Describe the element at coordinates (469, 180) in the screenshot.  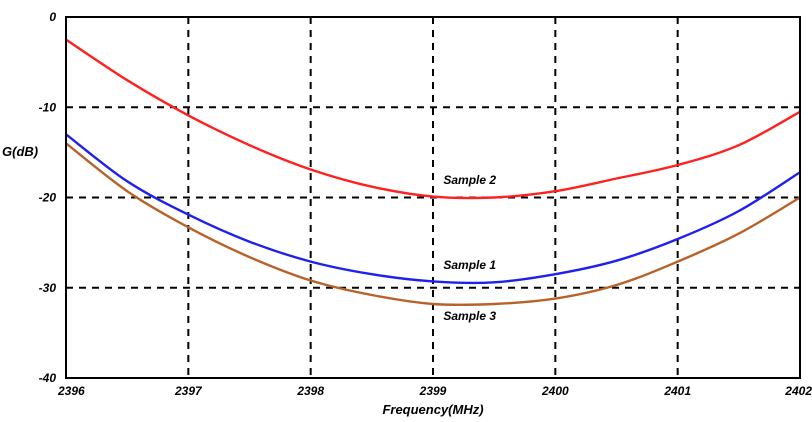
I see `series-label-sample-2: Sample 2` at that location.